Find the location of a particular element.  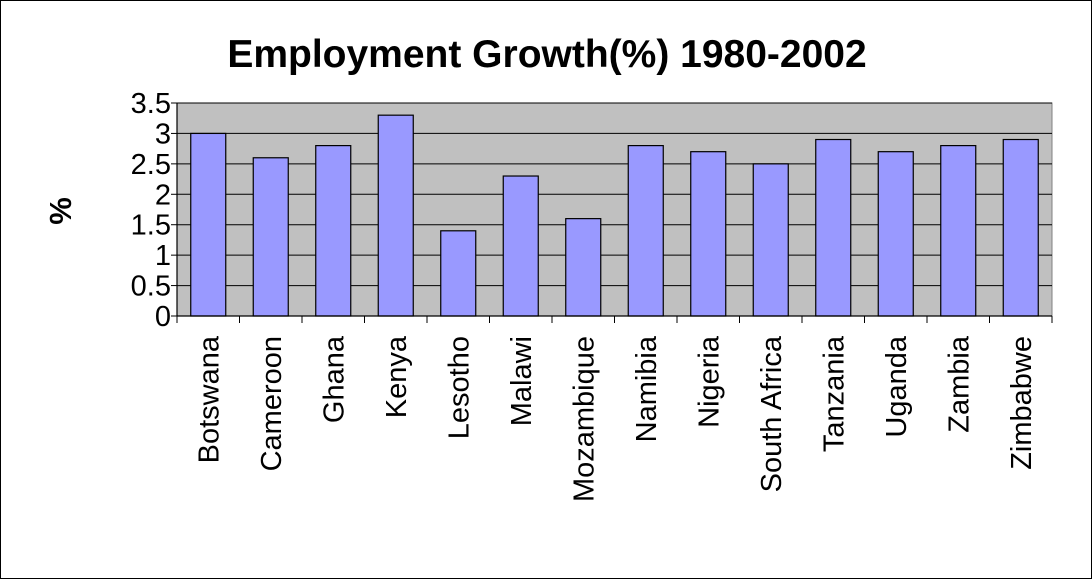

x-tick-label: Mozambique is located at coordinates (584, 419).